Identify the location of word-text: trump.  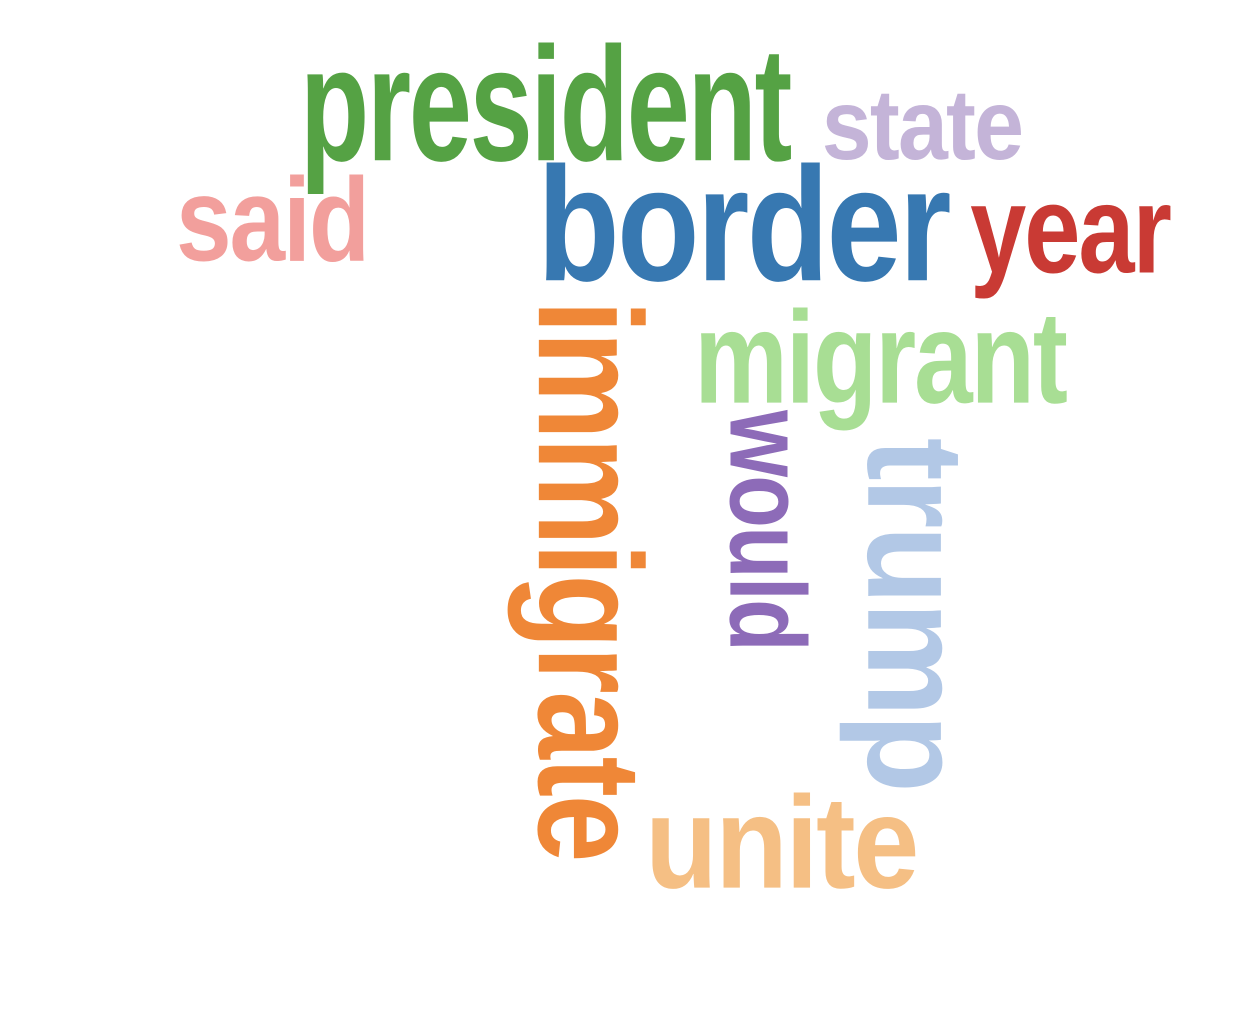
(915, 614).